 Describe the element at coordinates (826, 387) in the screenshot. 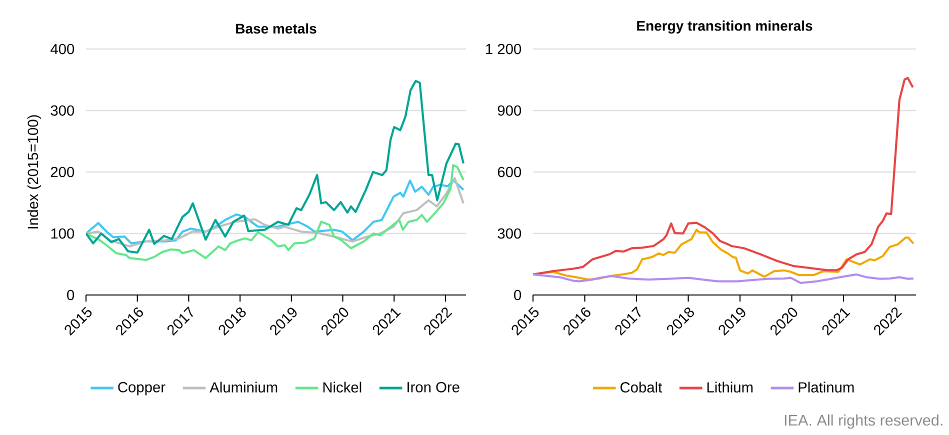

I see `legend-label: Platinum` at that location.